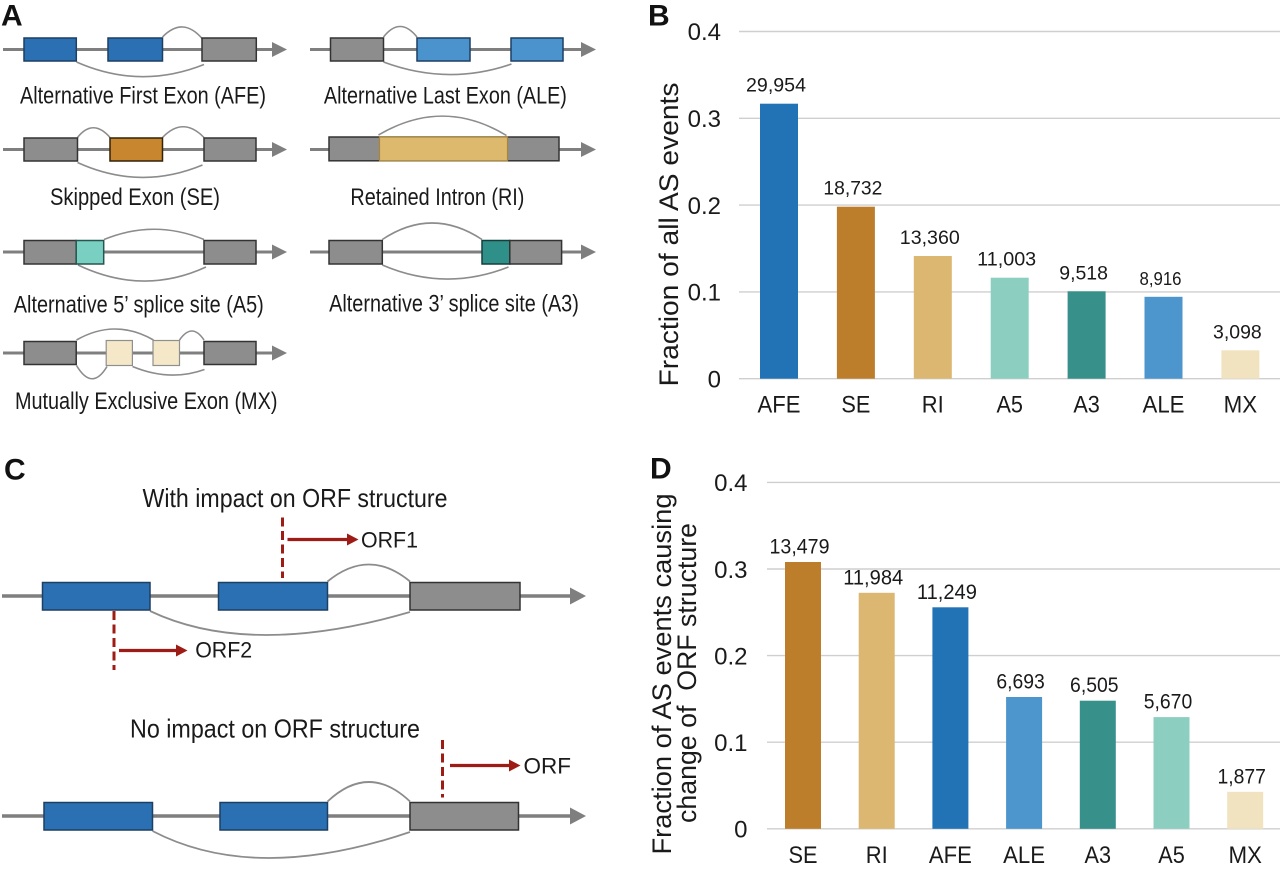 This screenshot has height=875, width=1280. Describe the element at coordinates (659, 16) in the screenshot. I see `svg-text: B` at that location.